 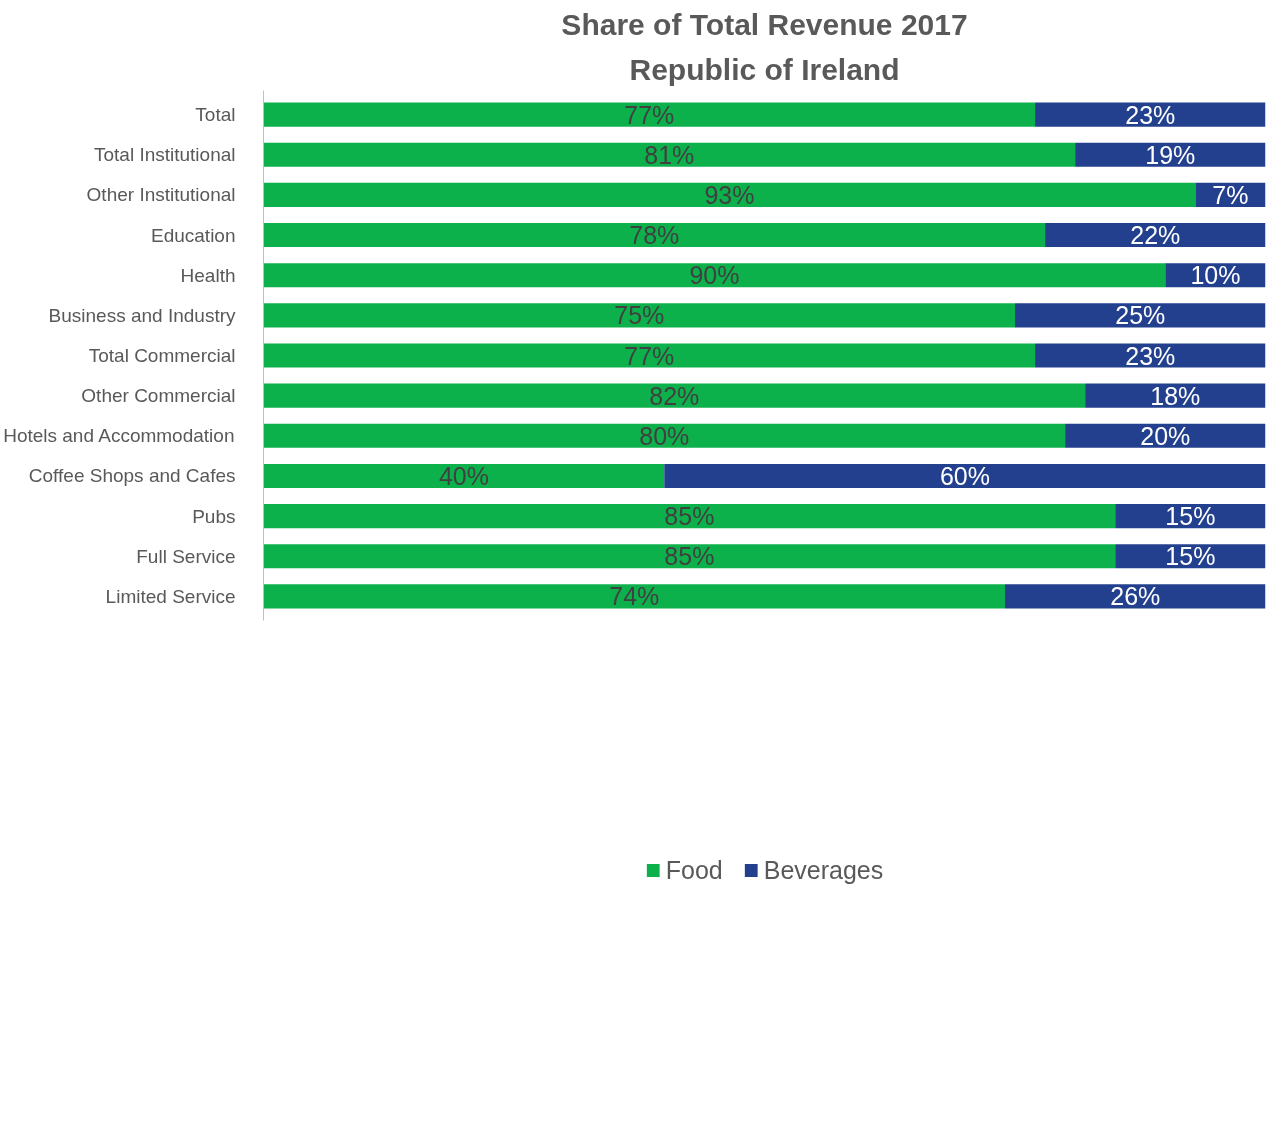 I want to click on data-label: 74%, so click(x=634, y=596).